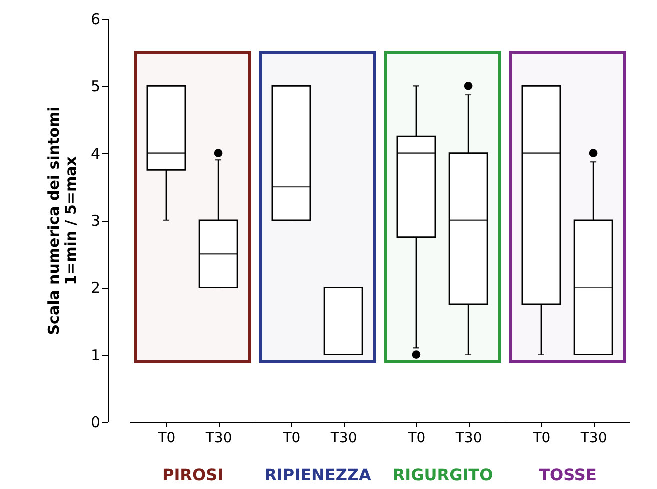 The height and width of the screenshot is (489, 657). What do you see at coordinates (318, 475) in the screenshot?
I see `x-axis-title: RIPIENEZZA` at bounding box center [318, 475].